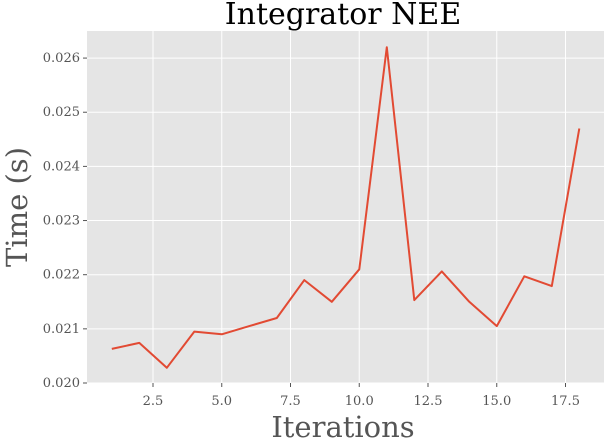 The width and height of the screenshot is (604, 444). What do you see at coordinates (61, 166) in the screenshot?
I see `y-tick-label: 0.024` at bounding box center [61, 166].